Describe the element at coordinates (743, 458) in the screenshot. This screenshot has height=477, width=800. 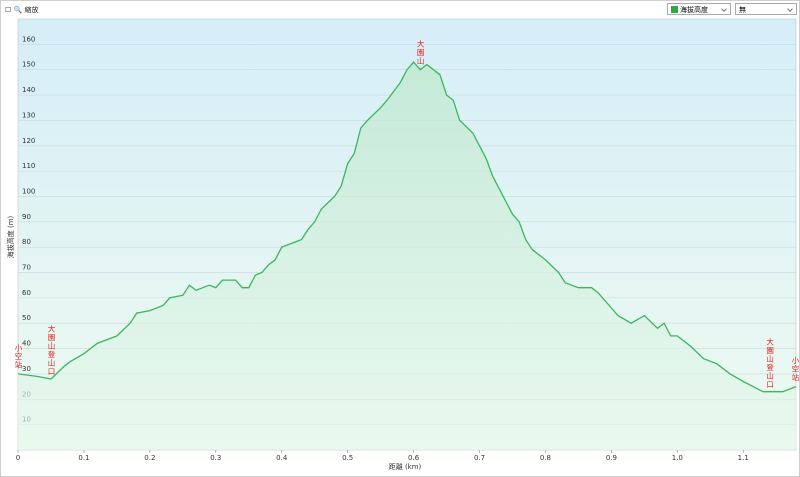
I see `x-tick-label: 1.1` at that location.